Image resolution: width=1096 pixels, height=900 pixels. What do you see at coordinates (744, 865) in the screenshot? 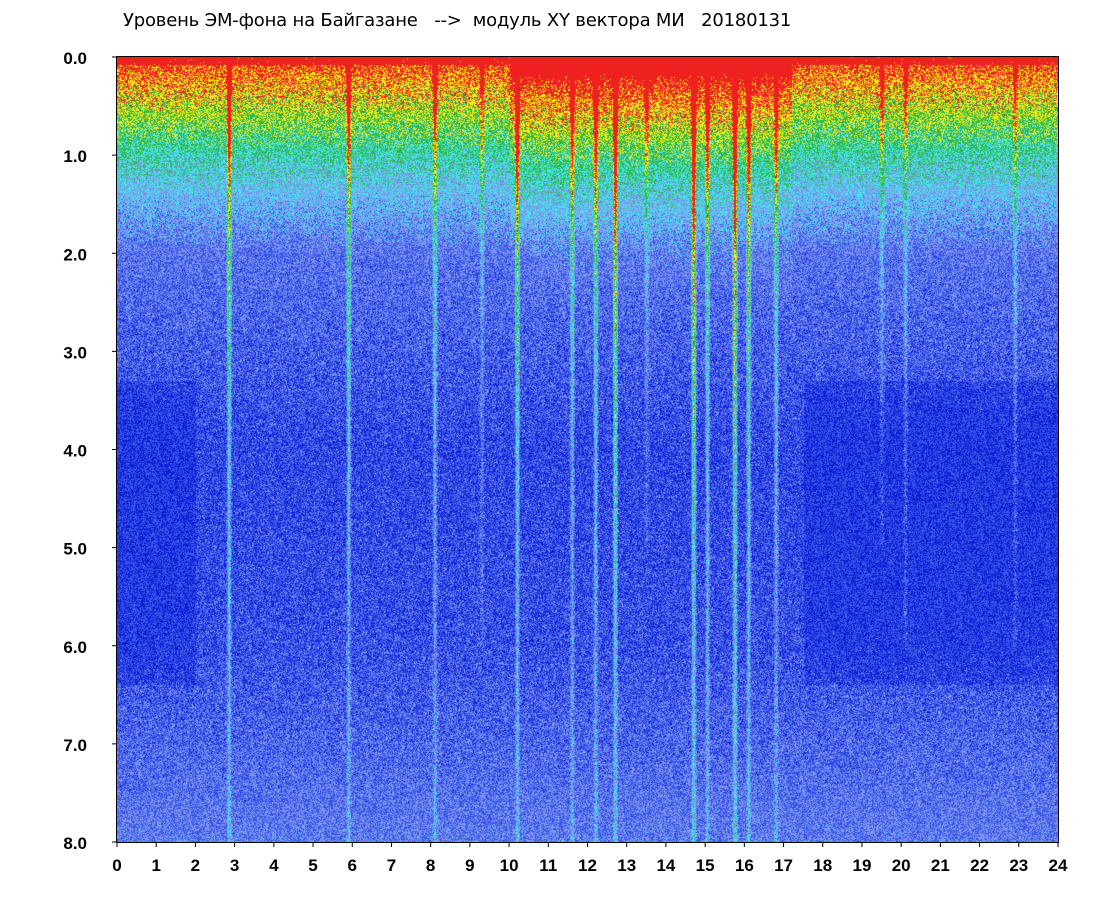
I see `x-tick-label: 16` at bounding box center [744, 865].